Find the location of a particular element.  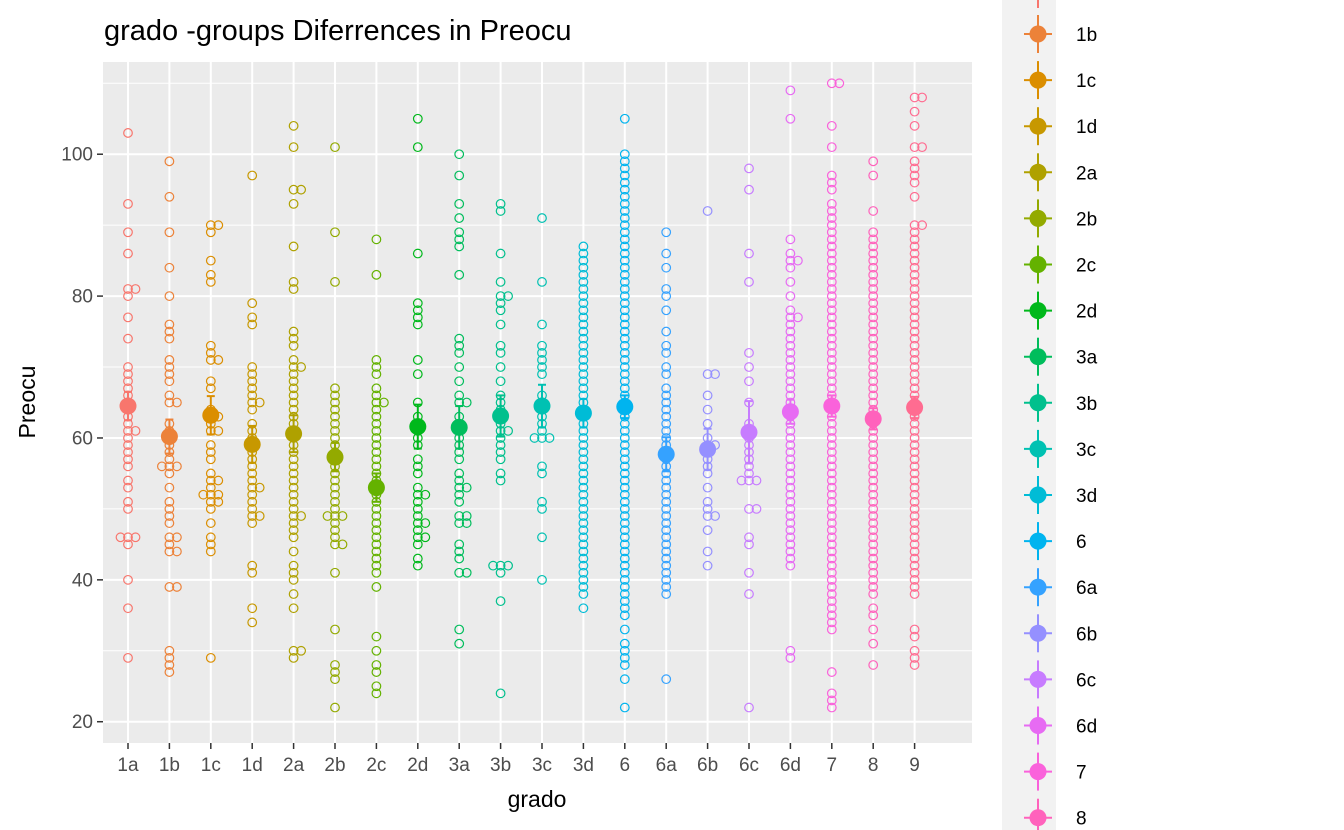

legend-label-6a: 6a is located at coordinates (1087, 588).